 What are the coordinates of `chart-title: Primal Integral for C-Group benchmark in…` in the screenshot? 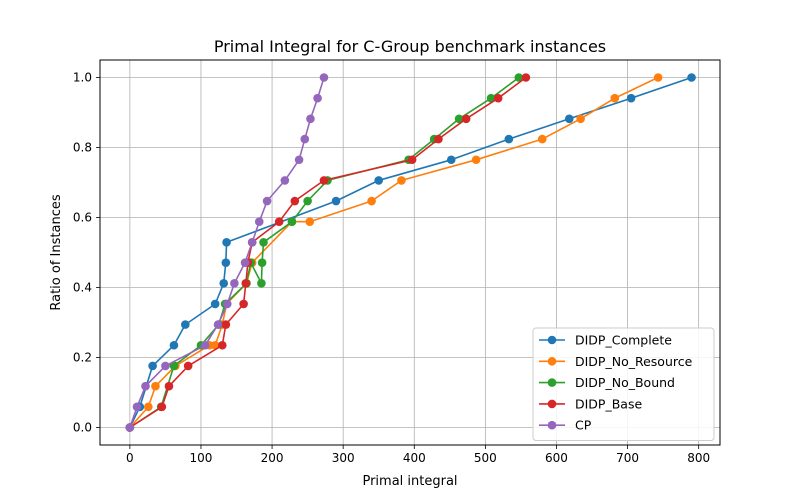 It's located at (410, 46).